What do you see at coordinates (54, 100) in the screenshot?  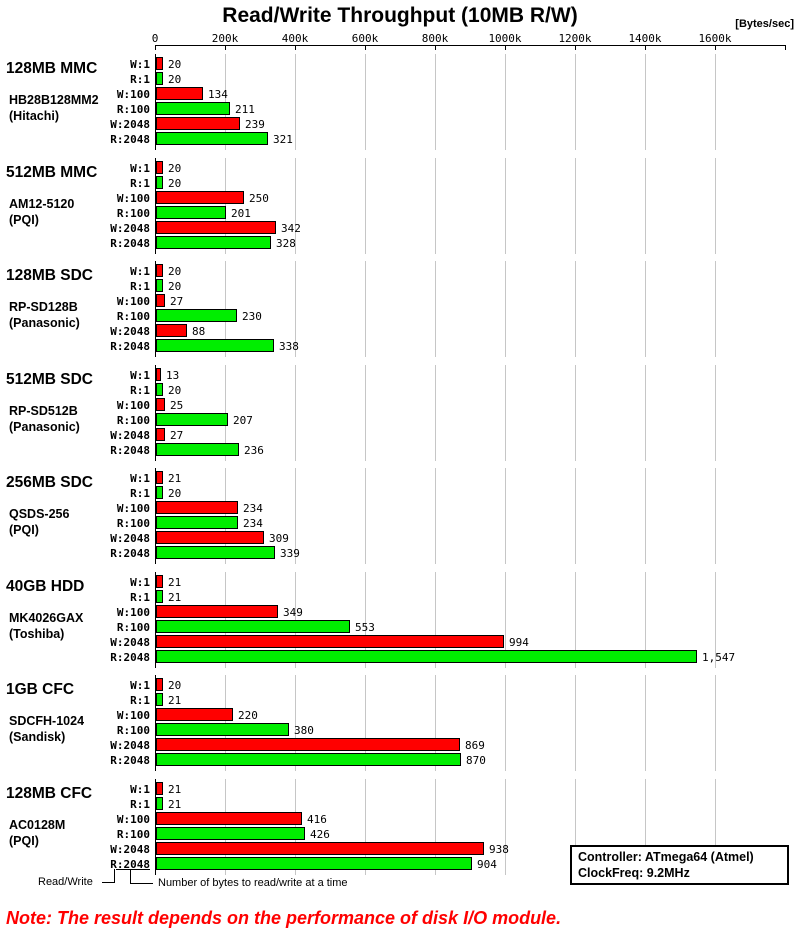 I see `group-model: HB28B128MM2` at bounding box center [54, 100].